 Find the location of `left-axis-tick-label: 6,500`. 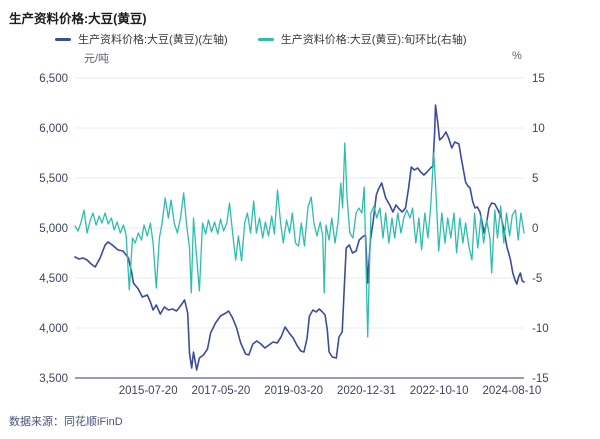

left-axis-tick-label: 6,500 is located at coordinates (53, 79).